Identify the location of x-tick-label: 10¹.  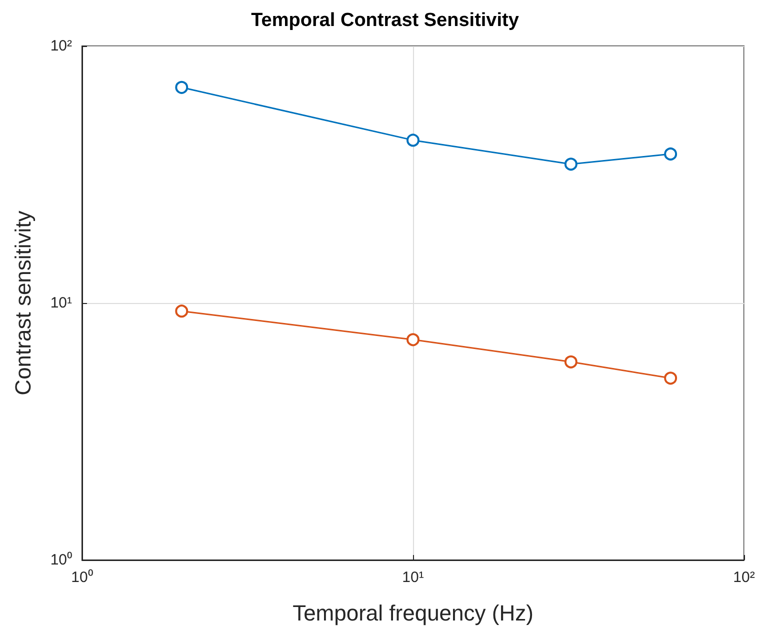
(413, 577).